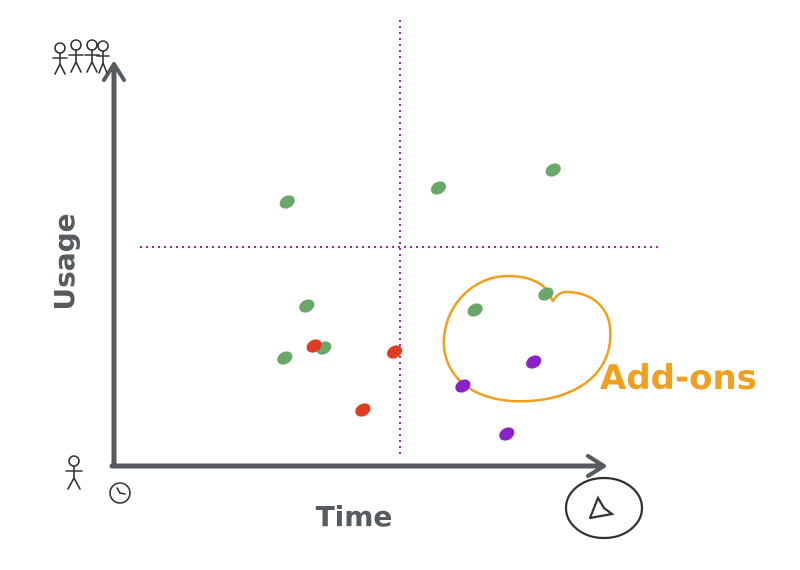 This screenshot has width=800, height=570. Describe the element at coordinates (354, 516) in the screenshot. I see `x-axis-label: Time` at that location.